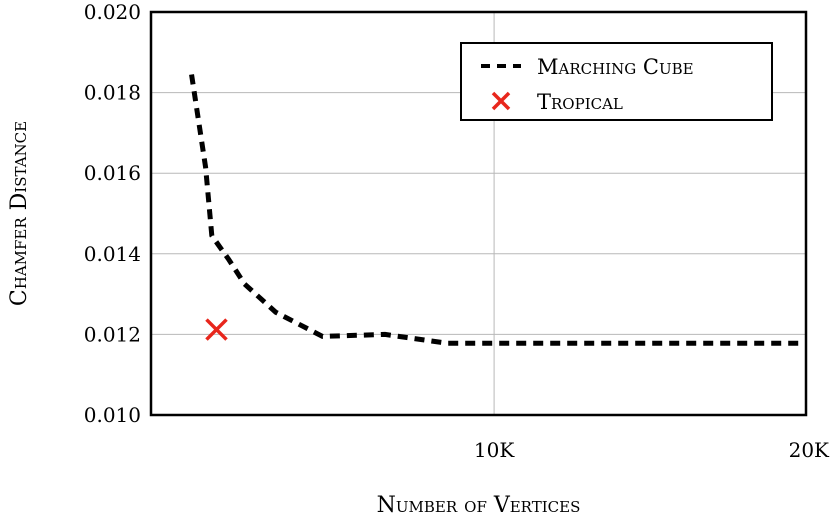 The image size is (831, 521). What do you see at coordinates (615, 67) in the screenshot?
I see `legend-marching-cube-label: Marching Cube` at bounding box center [615, 67].